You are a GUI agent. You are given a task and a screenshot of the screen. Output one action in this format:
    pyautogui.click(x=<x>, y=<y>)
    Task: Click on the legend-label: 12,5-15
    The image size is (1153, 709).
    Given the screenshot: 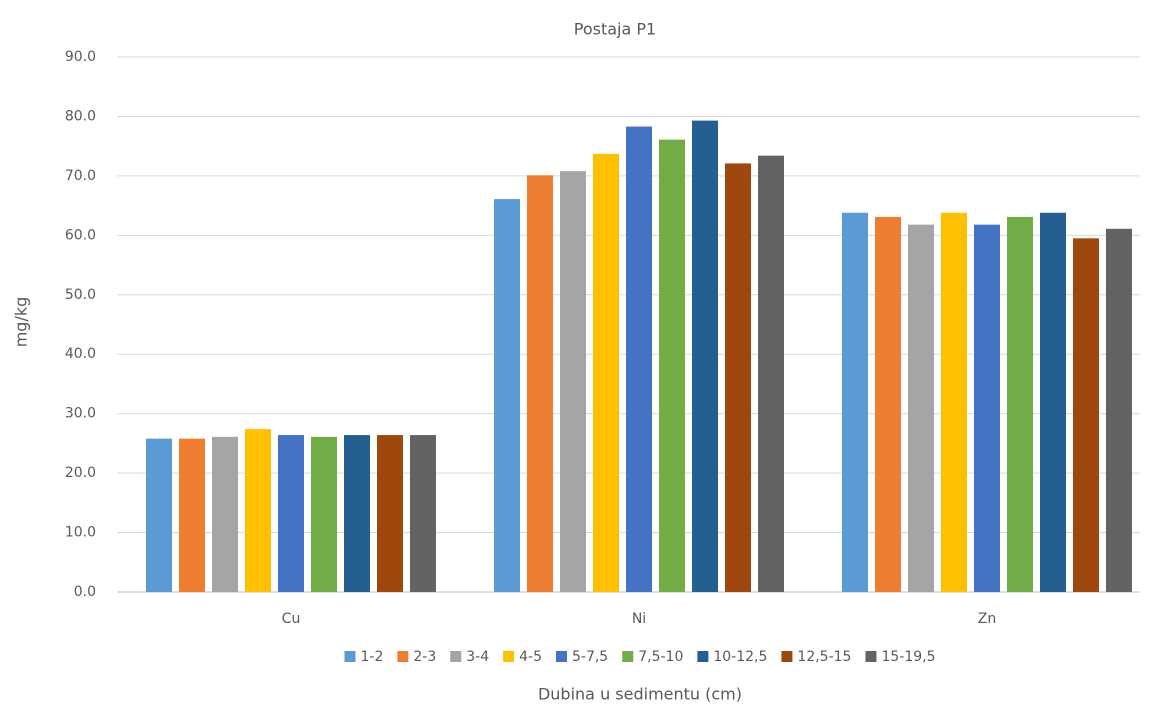 What is the action you would take?
    pyautogui.click(x=824, y=657)
    